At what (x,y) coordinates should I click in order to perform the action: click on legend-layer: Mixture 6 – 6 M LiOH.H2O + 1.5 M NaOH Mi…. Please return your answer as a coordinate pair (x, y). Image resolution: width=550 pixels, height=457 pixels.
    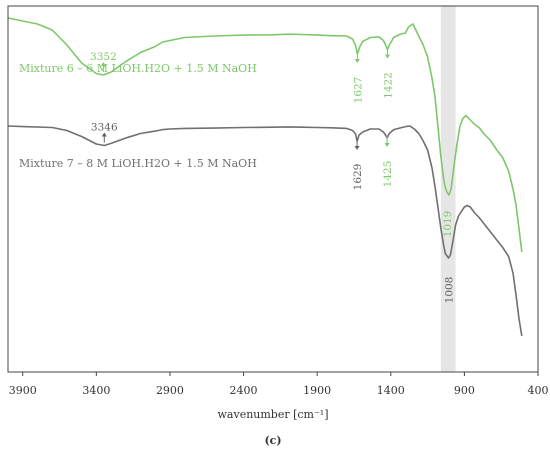
    Looking at the image, I should click on (138, 116).